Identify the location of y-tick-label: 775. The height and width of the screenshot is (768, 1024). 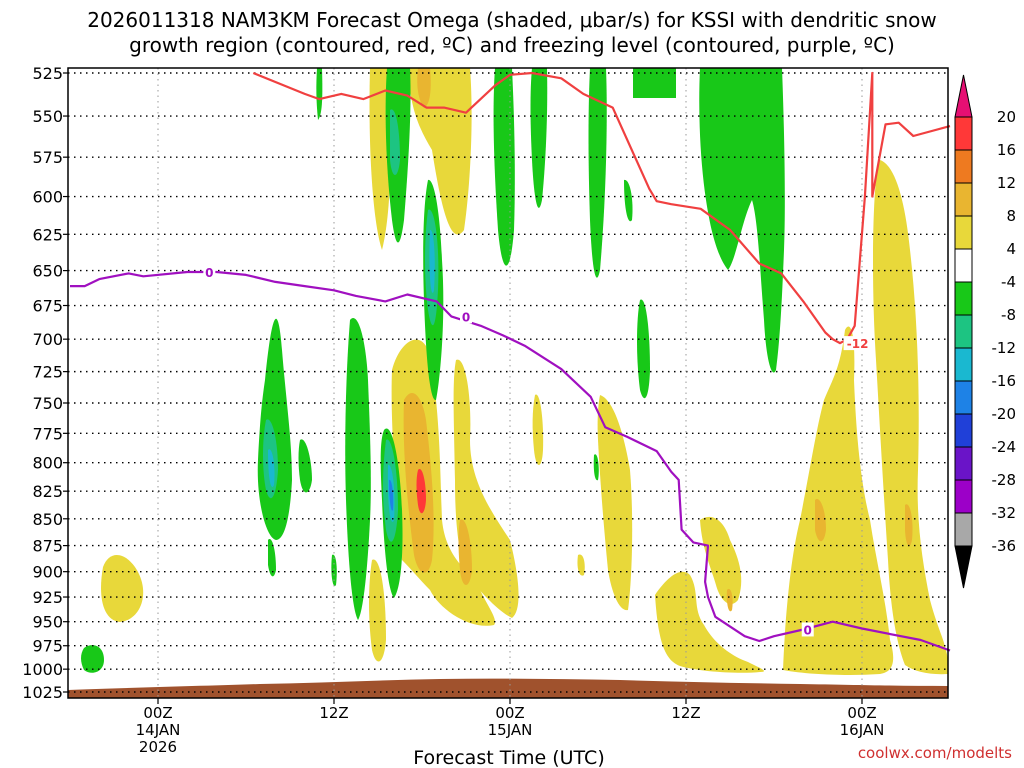
(47, 433).